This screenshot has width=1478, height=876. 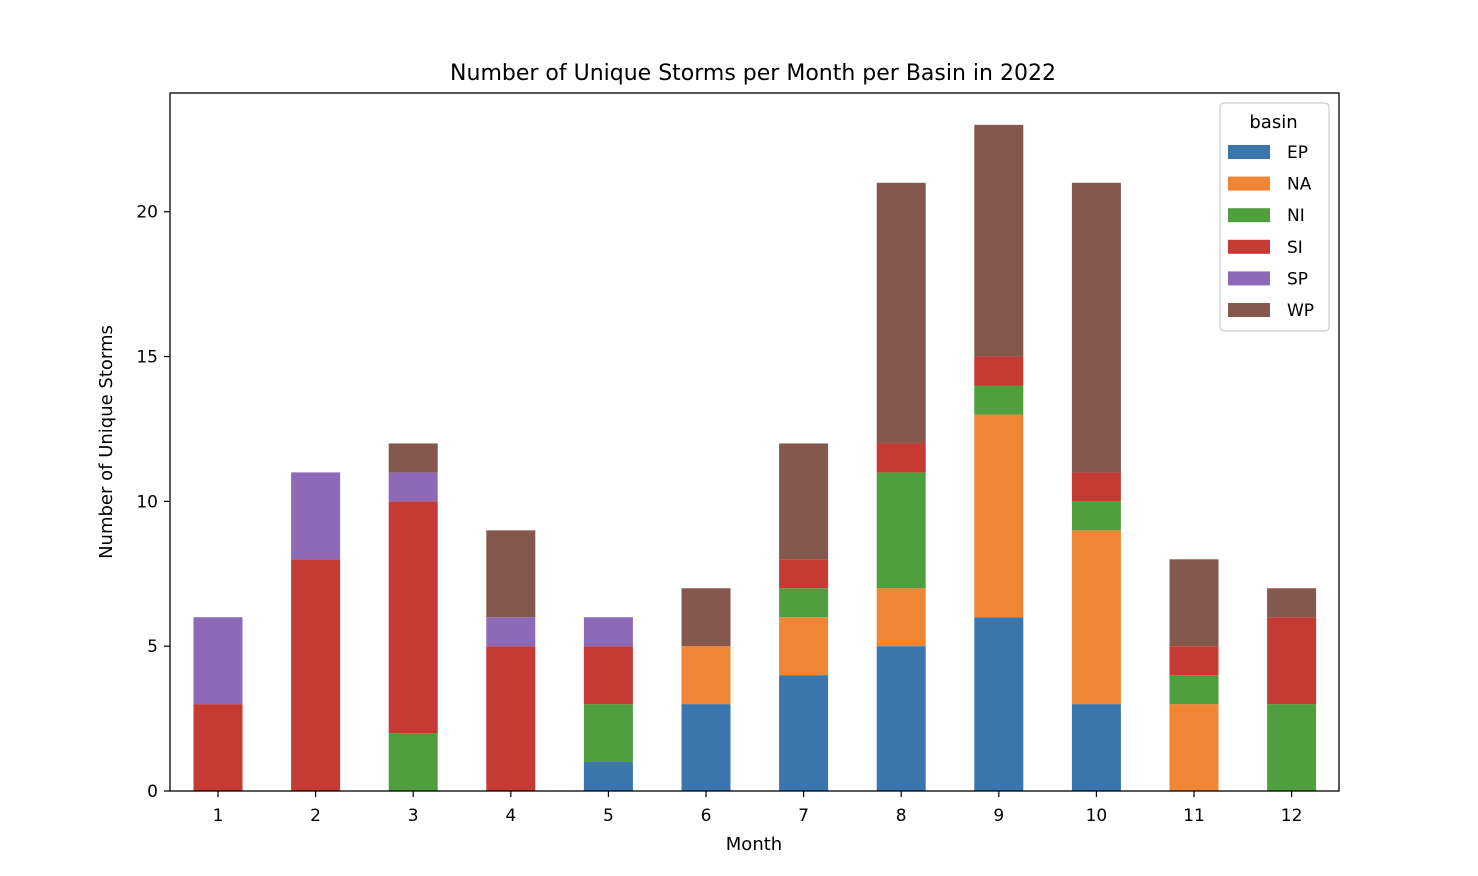 I want to click on x-tick-label-5: 5, so click(x=608, y=816).